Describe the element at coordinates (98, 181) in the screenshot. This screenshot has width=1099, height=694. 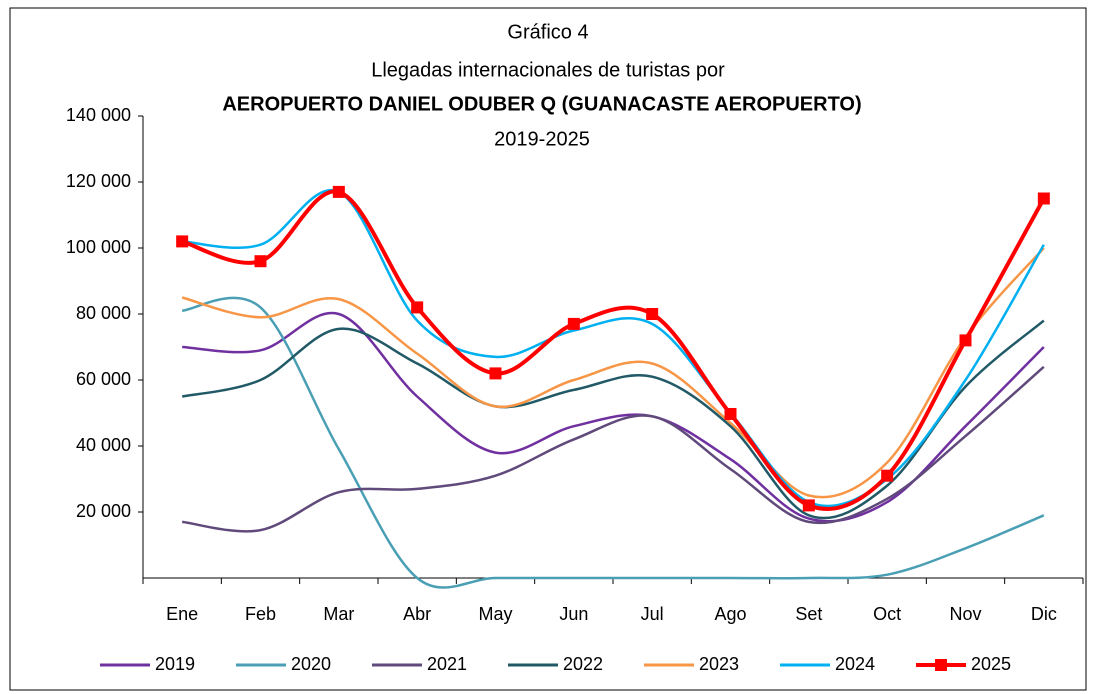
I see `y-tick-label: 120 000` at that location.